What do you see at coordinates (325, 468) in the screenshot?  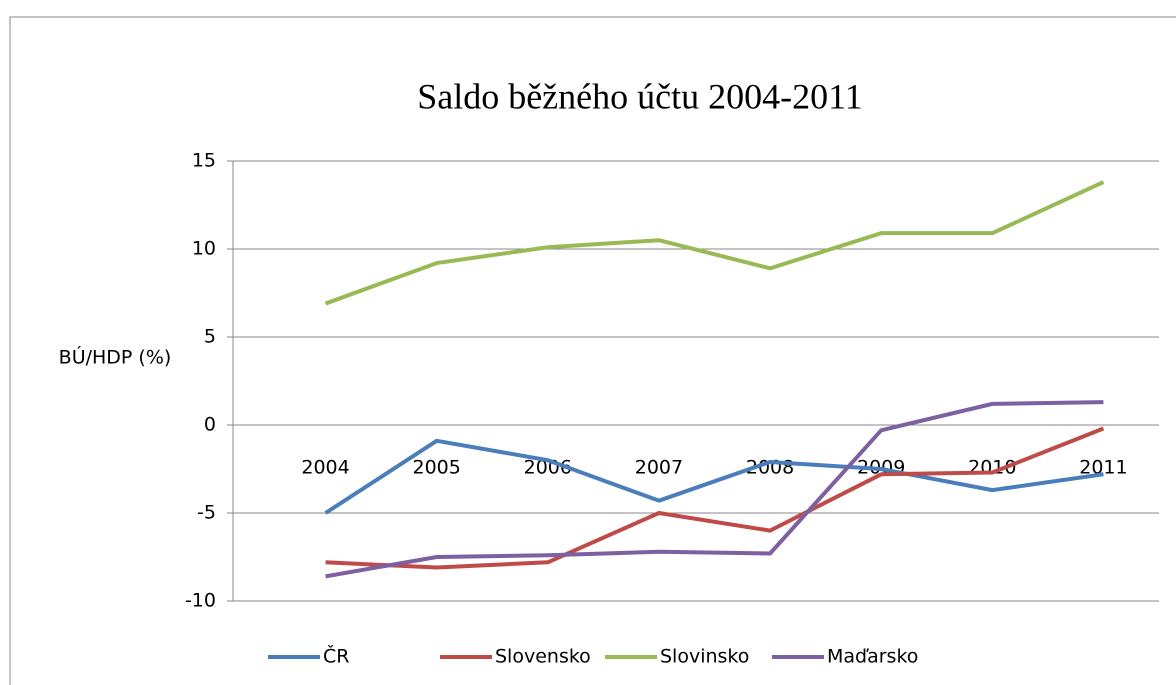 I see `x-tick-label: 2004` at bounding box center [325, 468].